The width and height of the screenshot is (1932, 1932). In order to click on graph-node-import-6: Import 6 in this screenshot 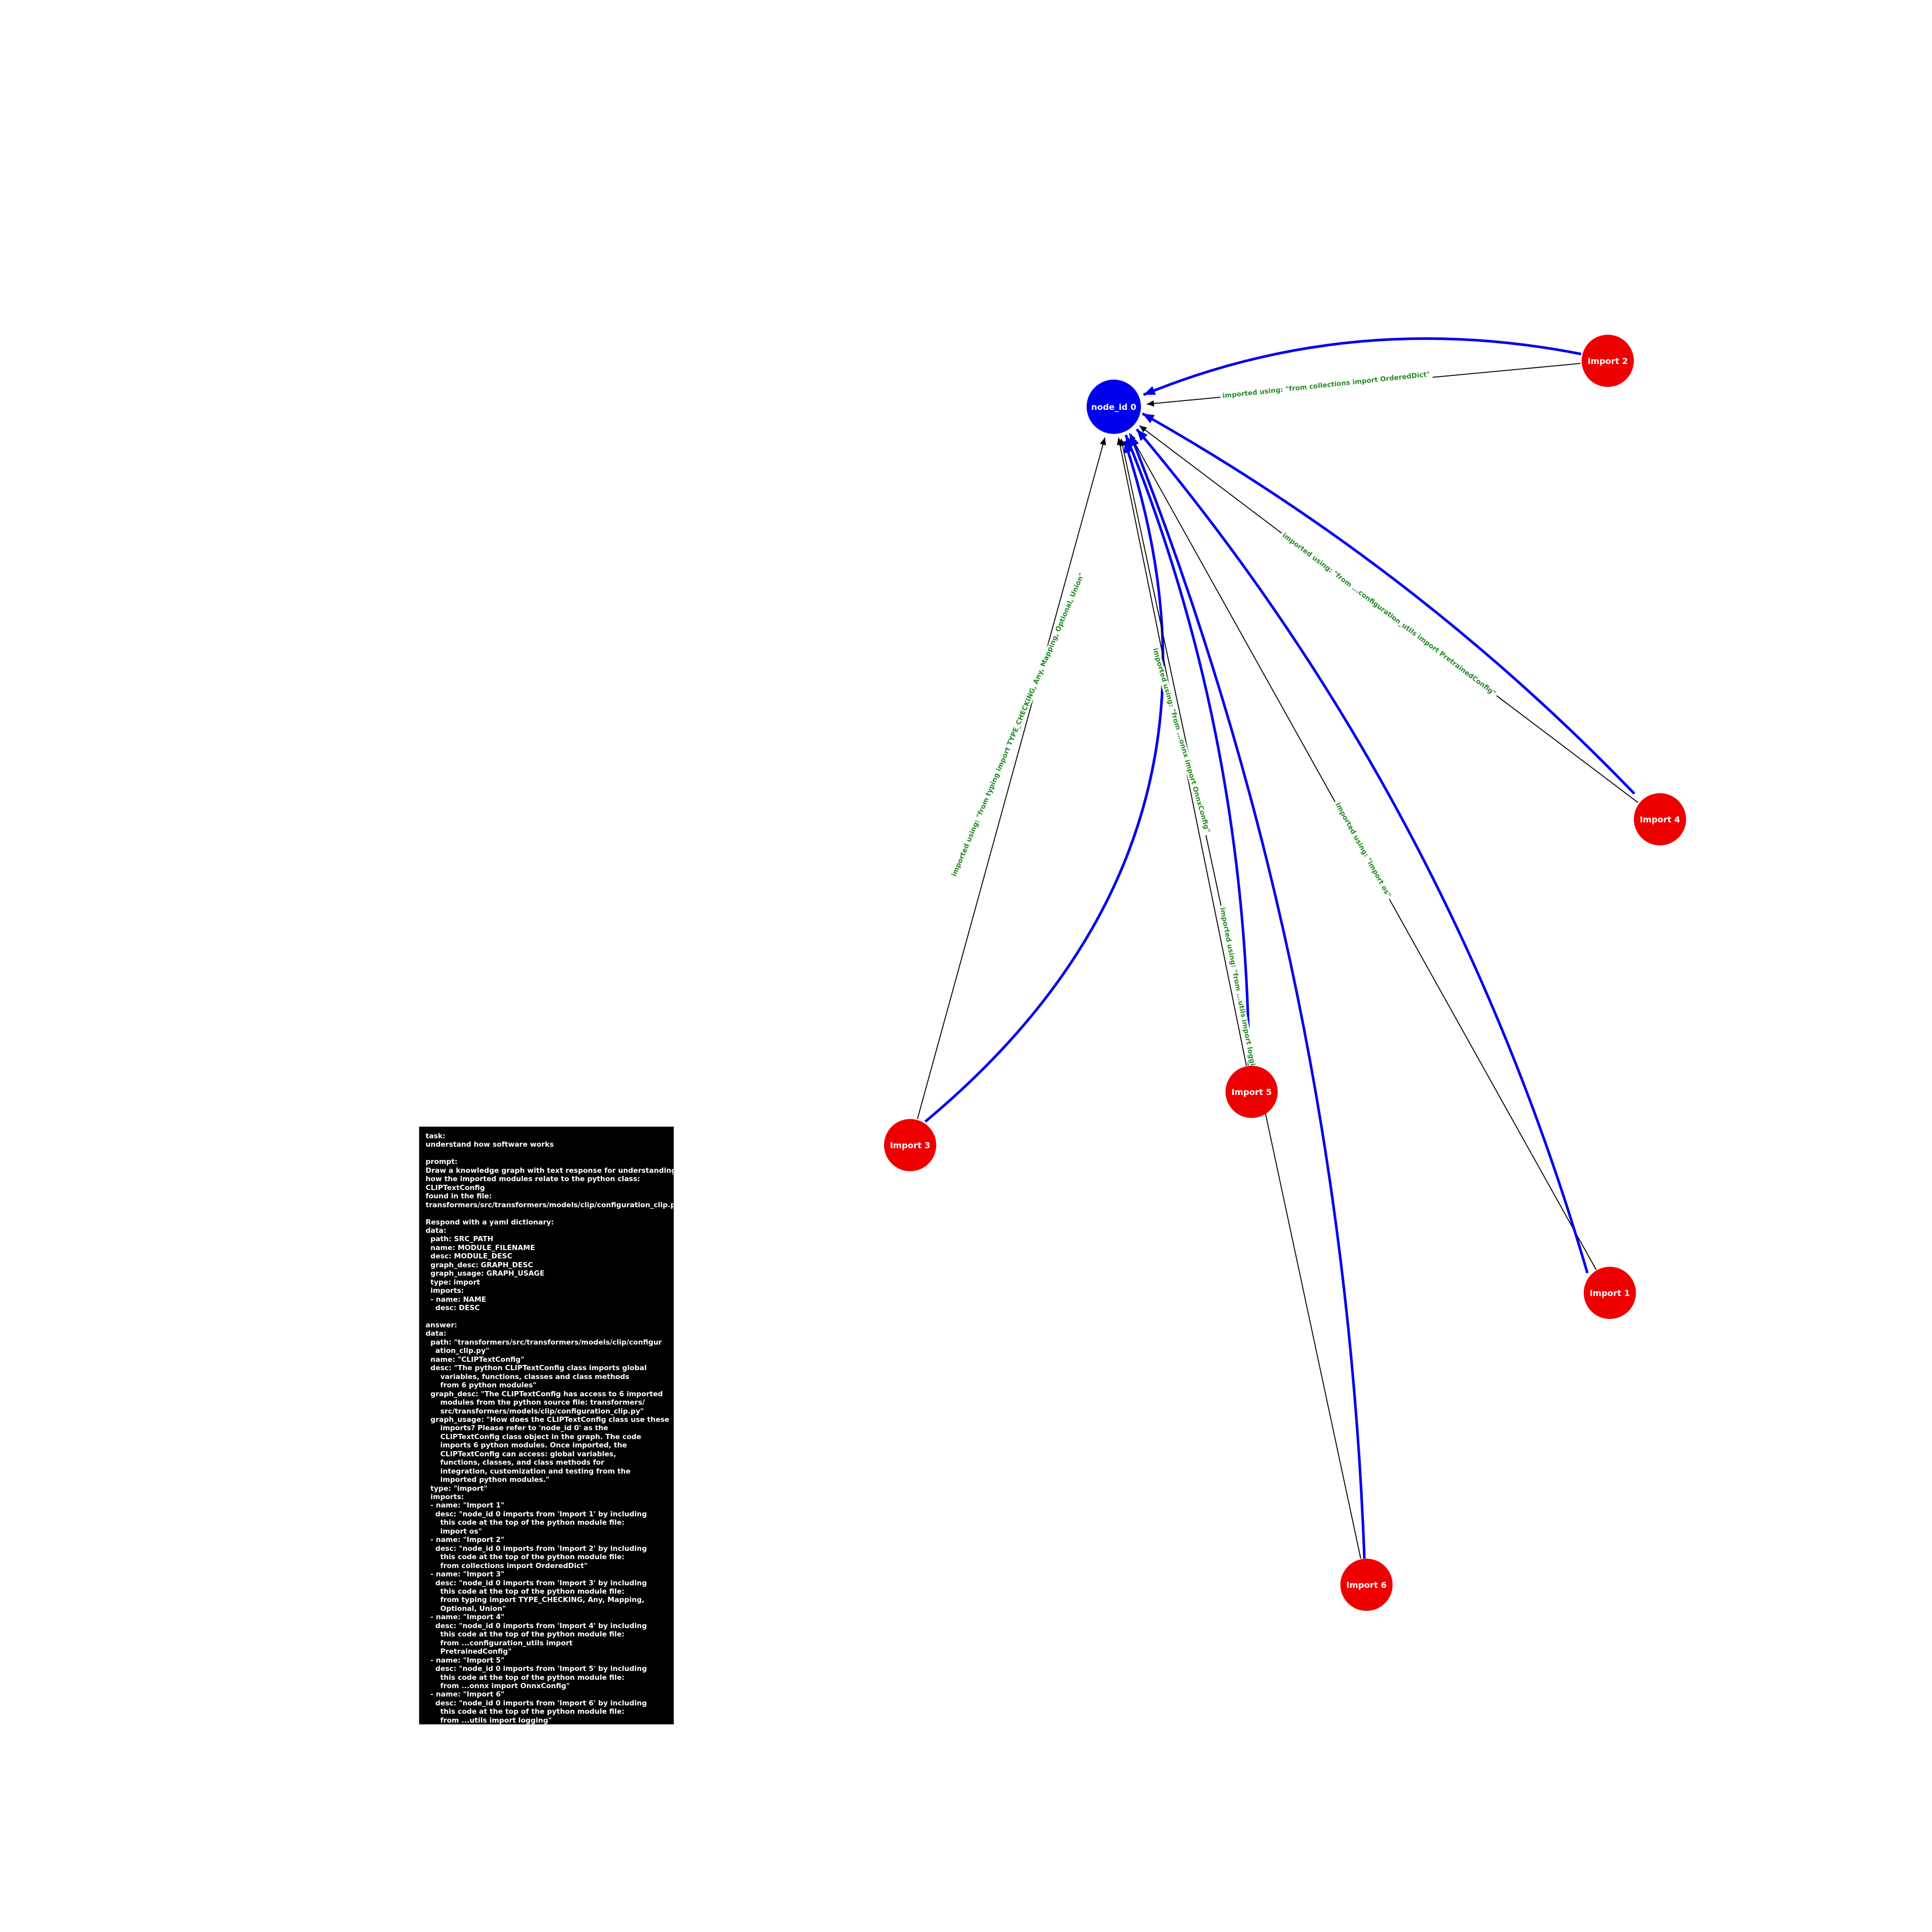, I will do `click(1366, 1585)`.